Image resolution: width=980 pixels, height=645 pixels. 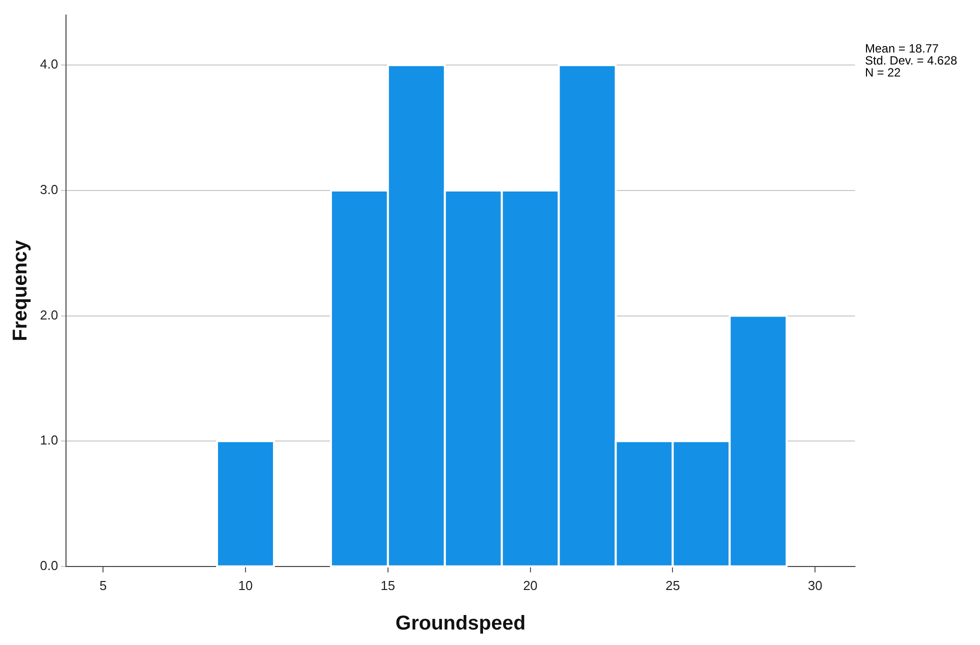 I want to click on y-tick-label: 1.0, so click(x=49, y=440).